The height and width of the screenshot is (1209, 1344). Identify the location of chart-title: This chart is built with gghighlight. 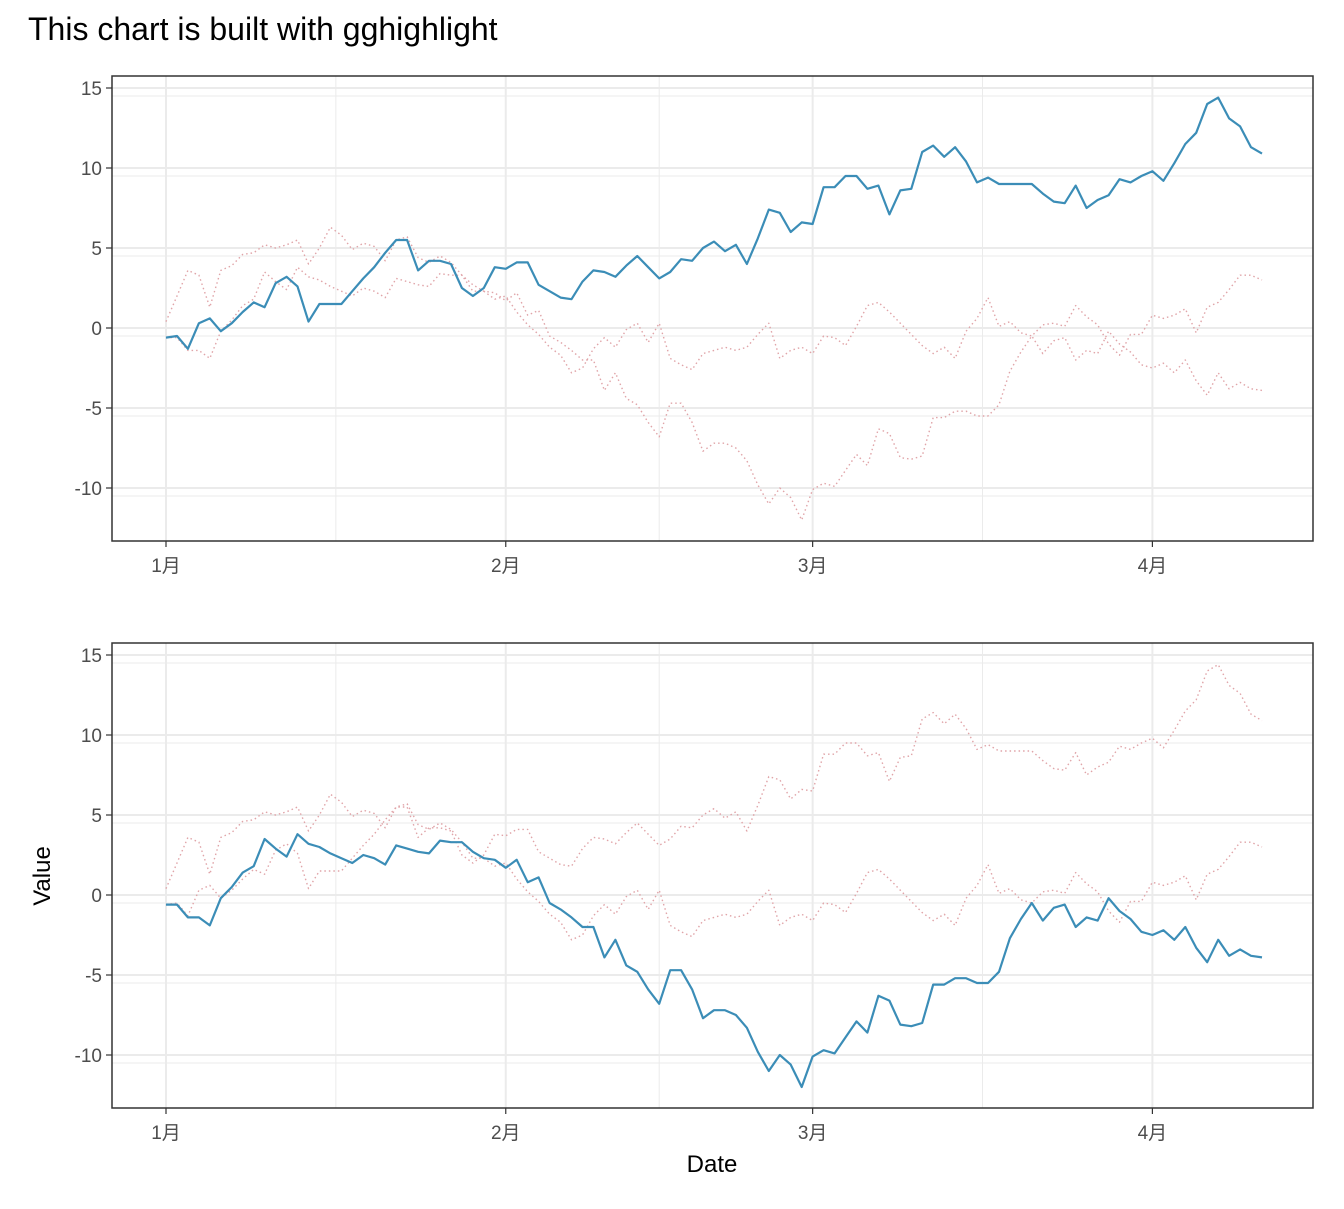
(263, 29).